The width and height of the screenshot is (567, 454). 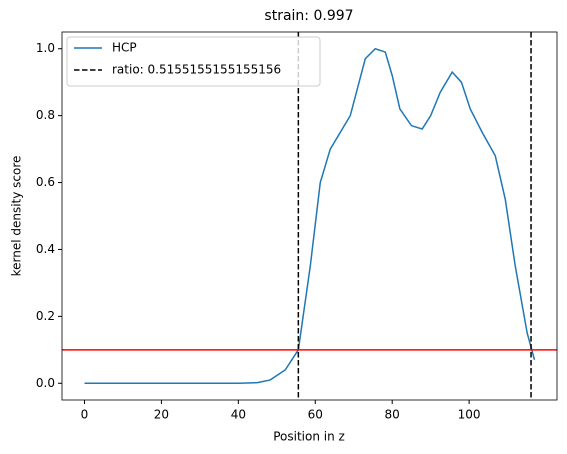 What do you see at coordinates (17, 216) in the screenshot?
I see `y-axis-label: kernel density score` at bounding box center [17, 216].